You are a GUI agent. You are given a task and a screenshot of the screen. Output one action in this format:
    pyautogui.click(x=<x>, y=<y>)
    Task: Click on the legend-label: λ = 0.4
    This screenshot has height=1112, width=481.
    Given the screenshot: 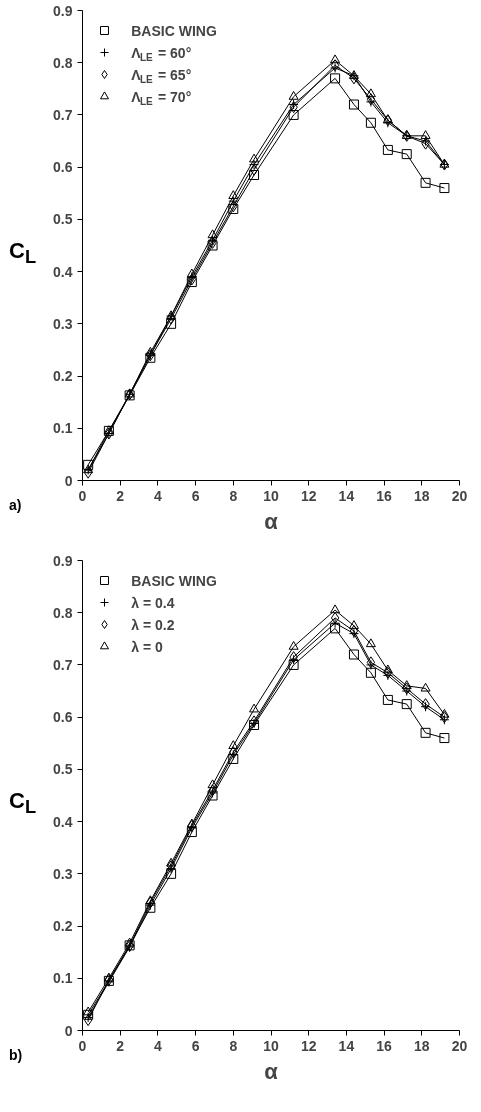 What is the action you would take?
    pyautogui.click(x=153, y=602)
    